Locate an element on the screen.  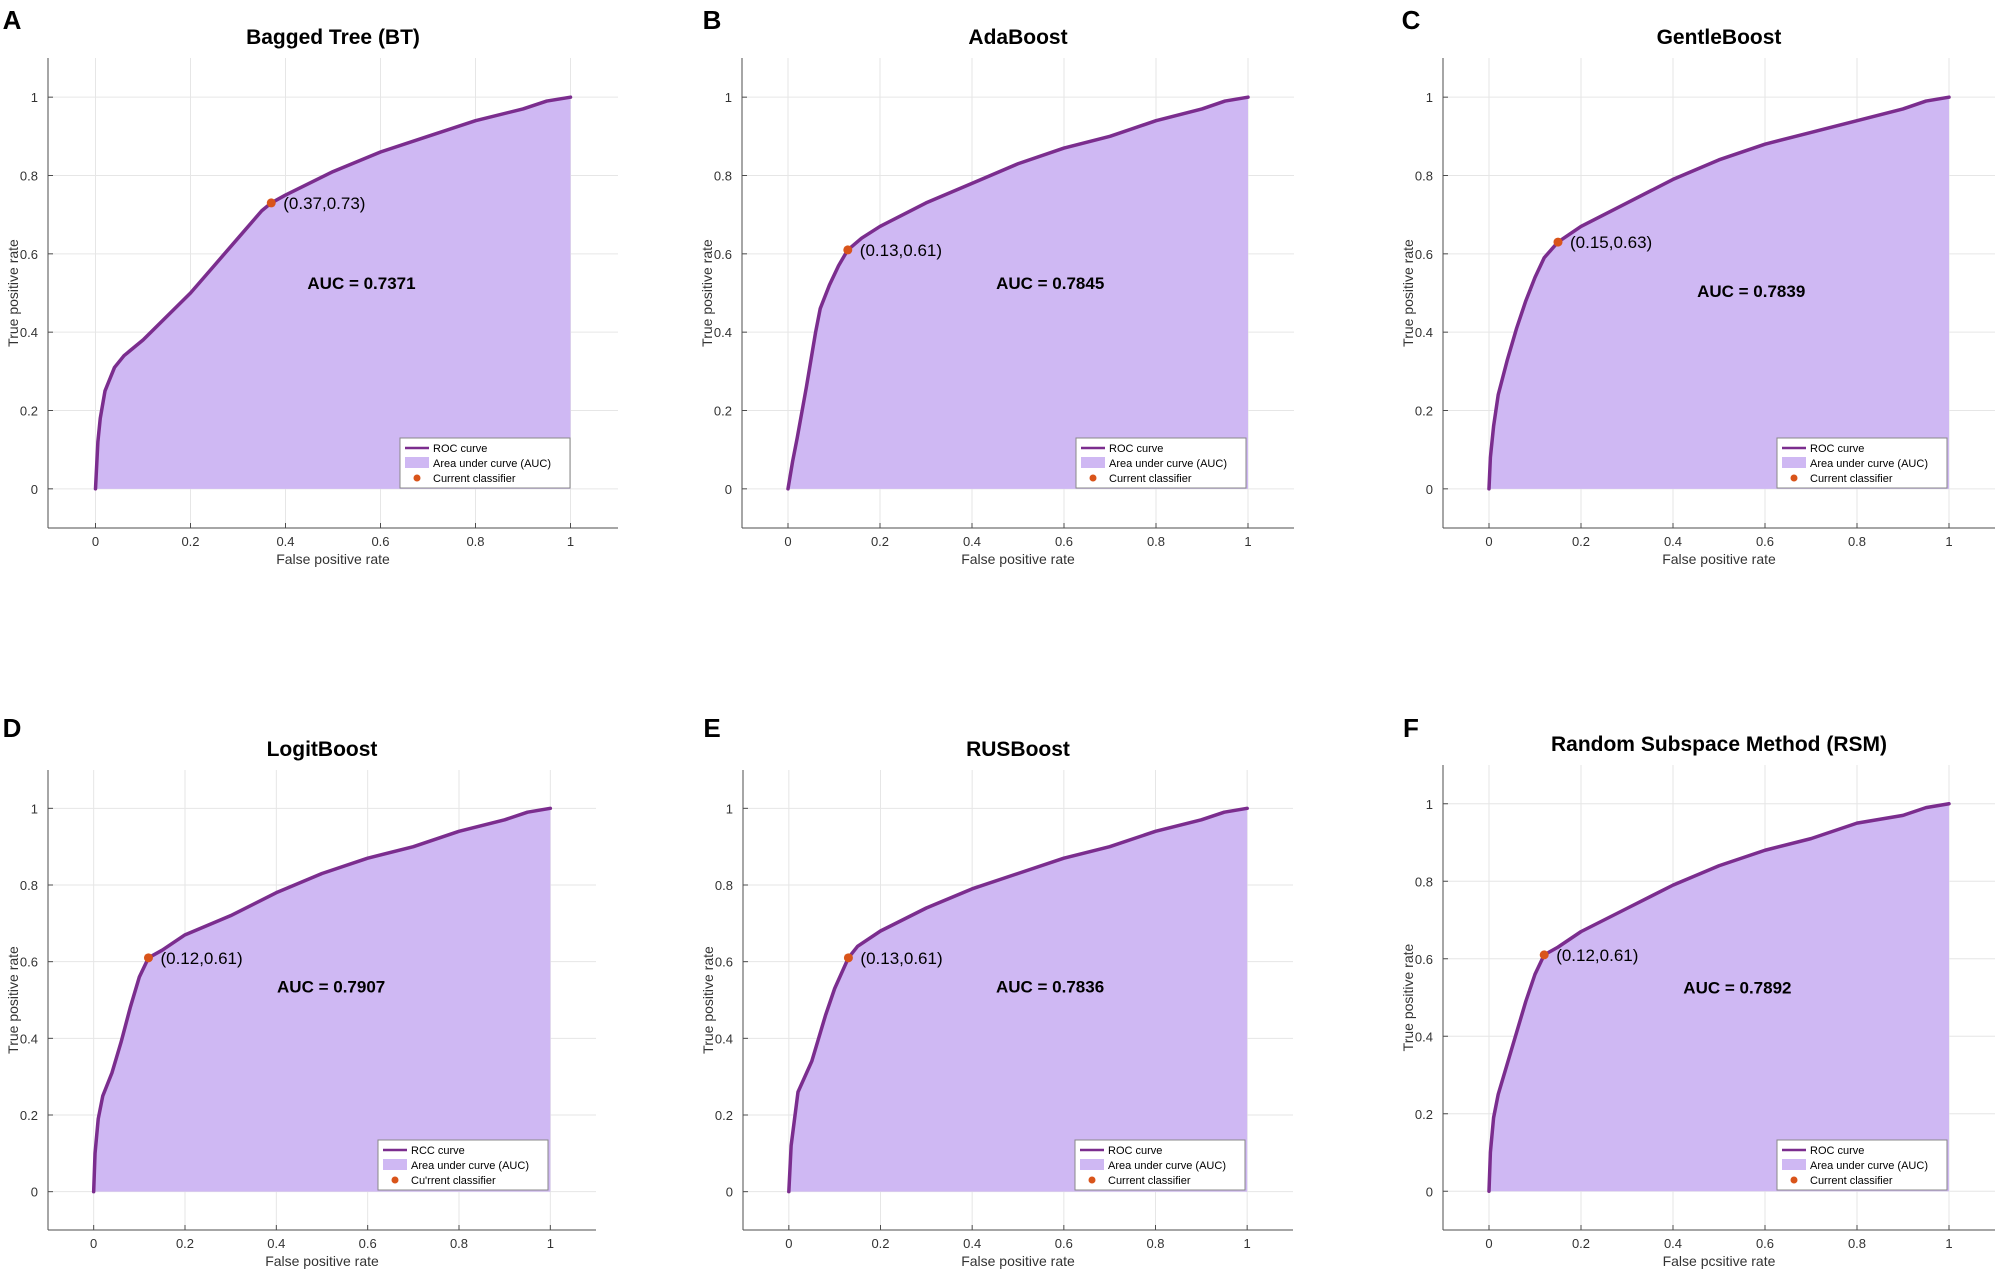
chart-title: GentleBoost is located at coordinates (1719, 37).